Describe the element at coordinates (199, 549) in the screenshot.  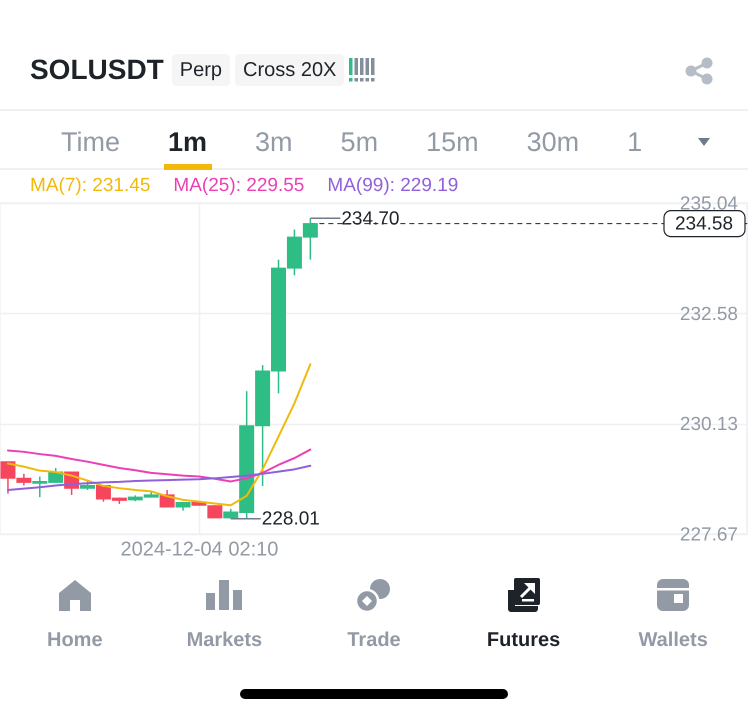
I see `x-tick-label: 2024-12-04 02:10` at that location.